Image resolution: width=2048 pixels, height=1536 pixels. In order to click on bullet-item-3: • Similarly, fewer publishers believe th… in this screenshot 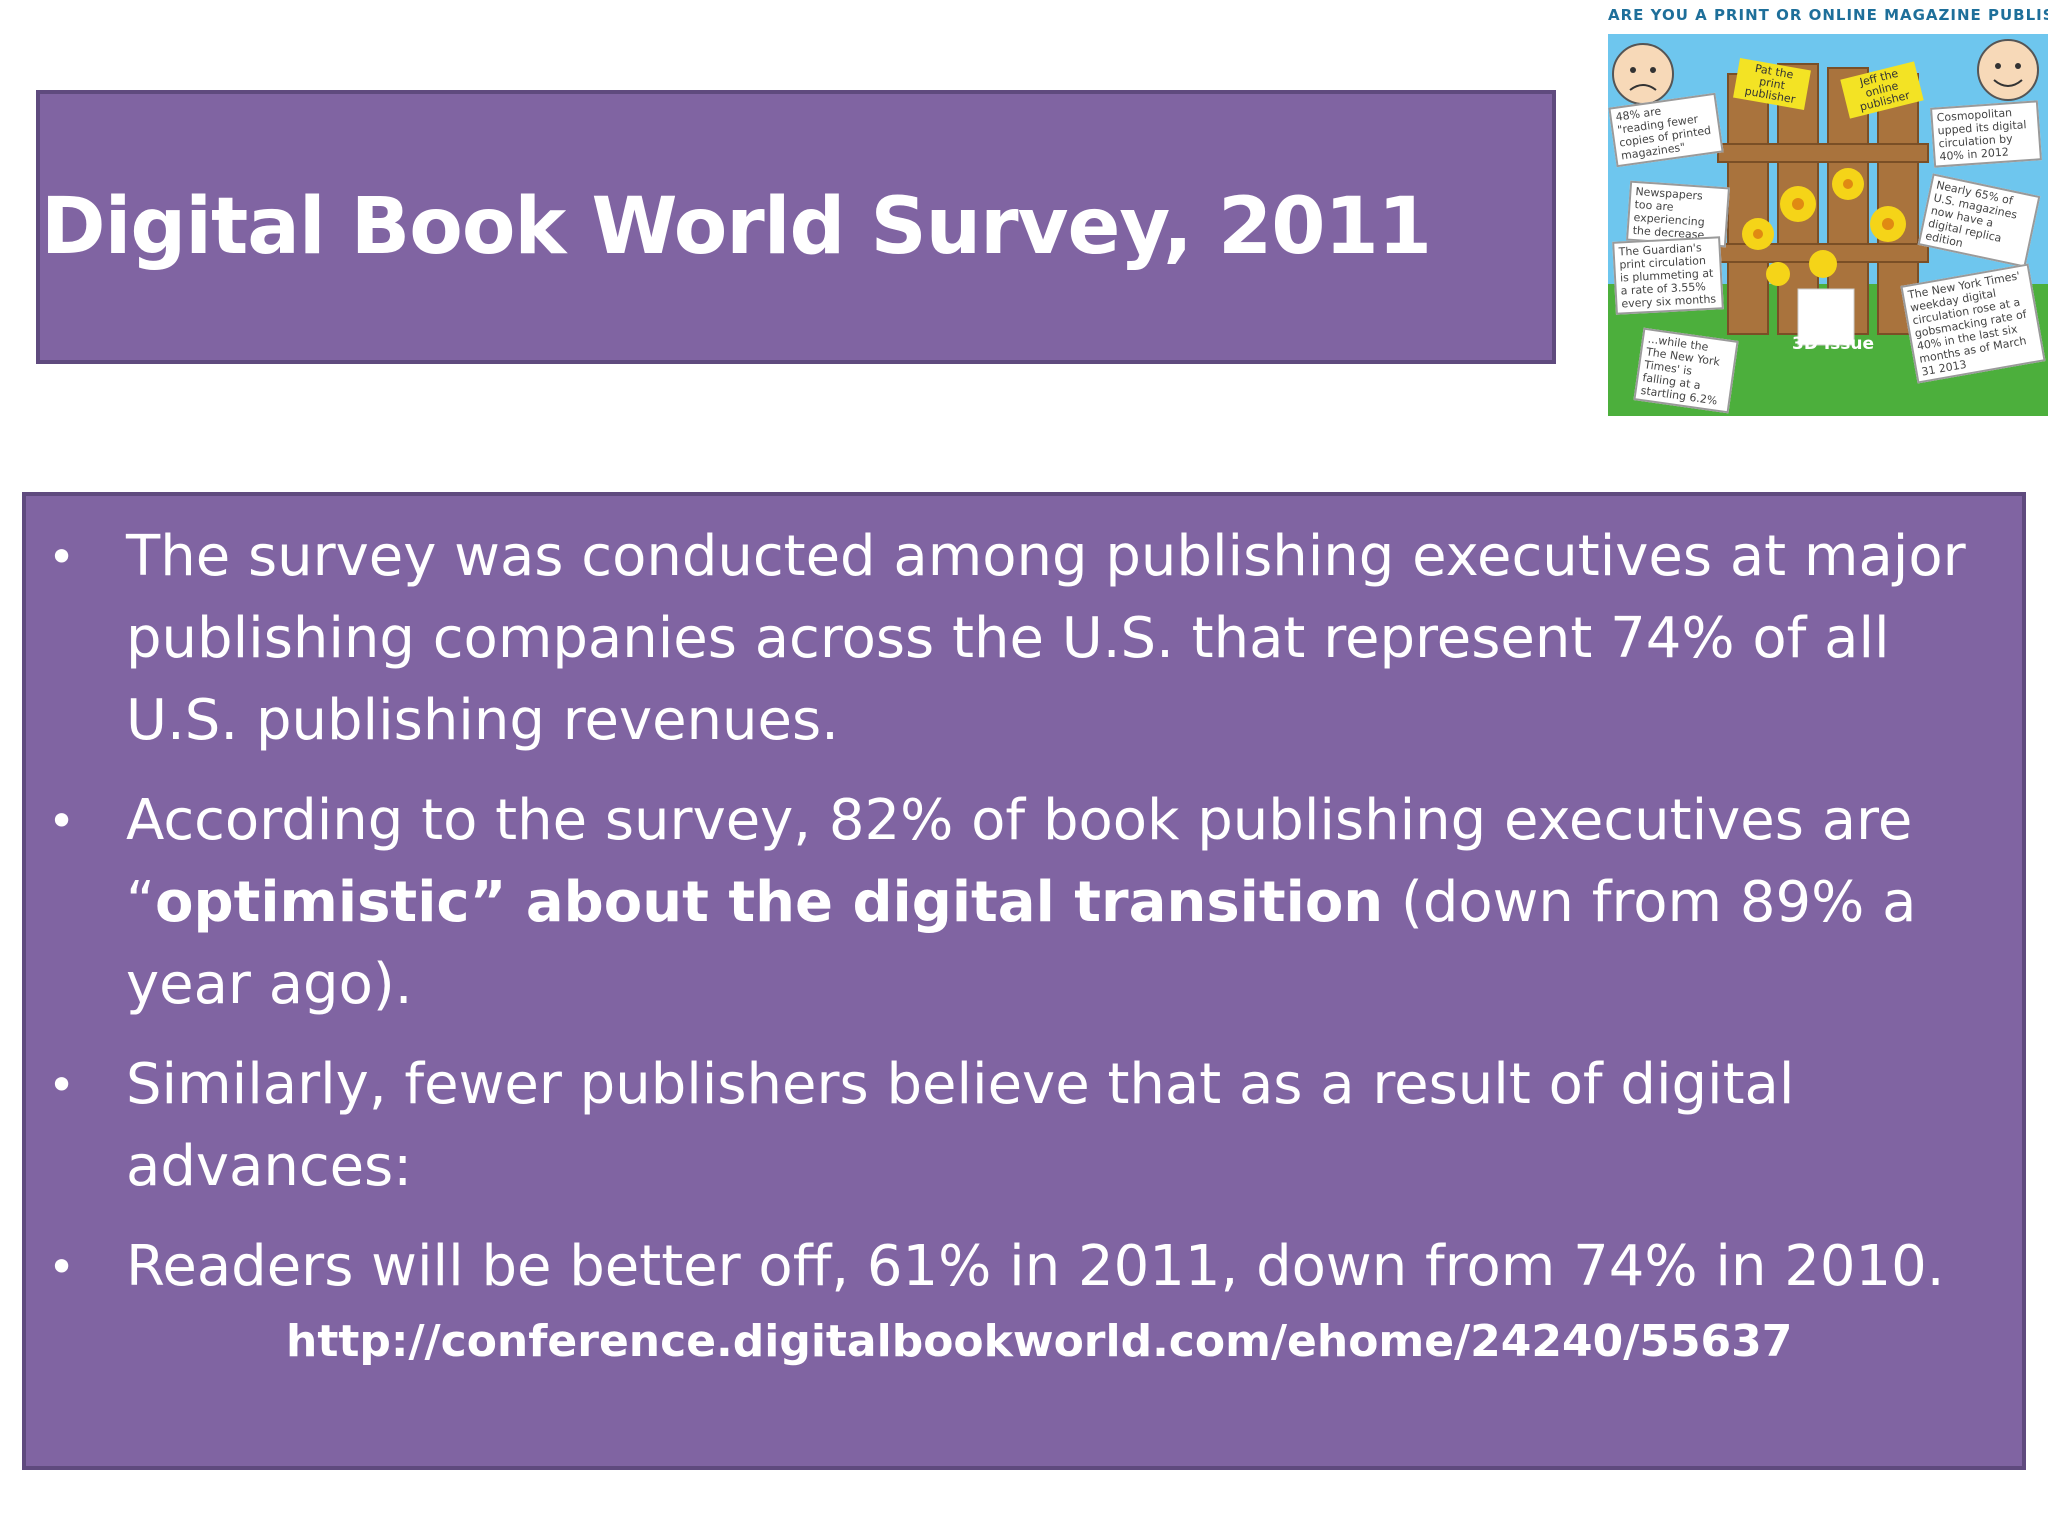, I will do `click(1006, 1126)`.